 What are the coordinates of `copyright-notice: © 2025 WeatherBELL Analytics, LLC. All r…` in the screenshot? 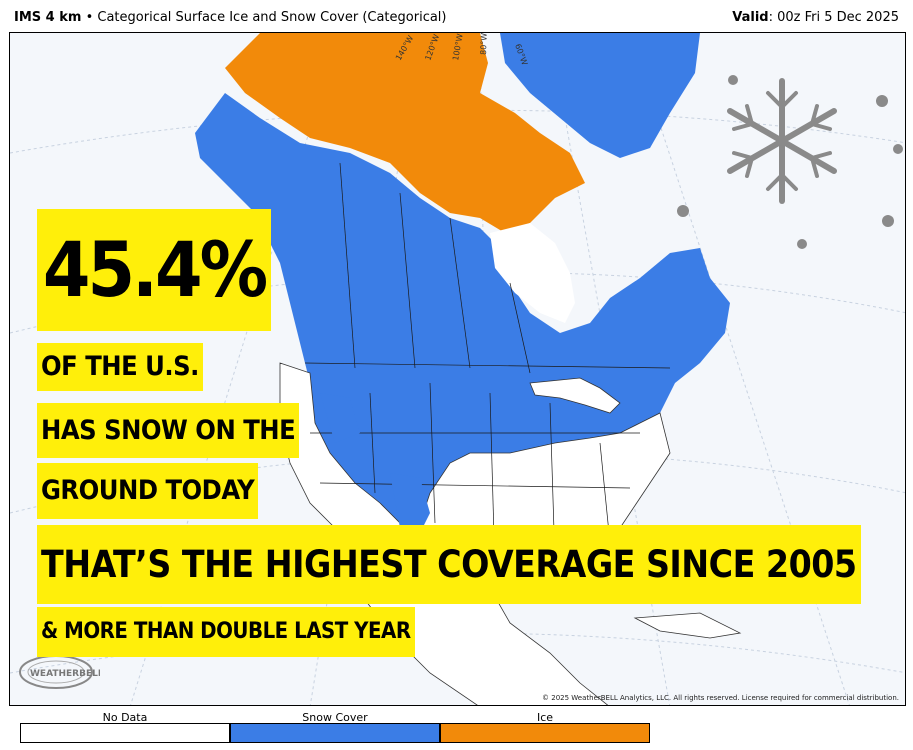 It's located at (720, 698).